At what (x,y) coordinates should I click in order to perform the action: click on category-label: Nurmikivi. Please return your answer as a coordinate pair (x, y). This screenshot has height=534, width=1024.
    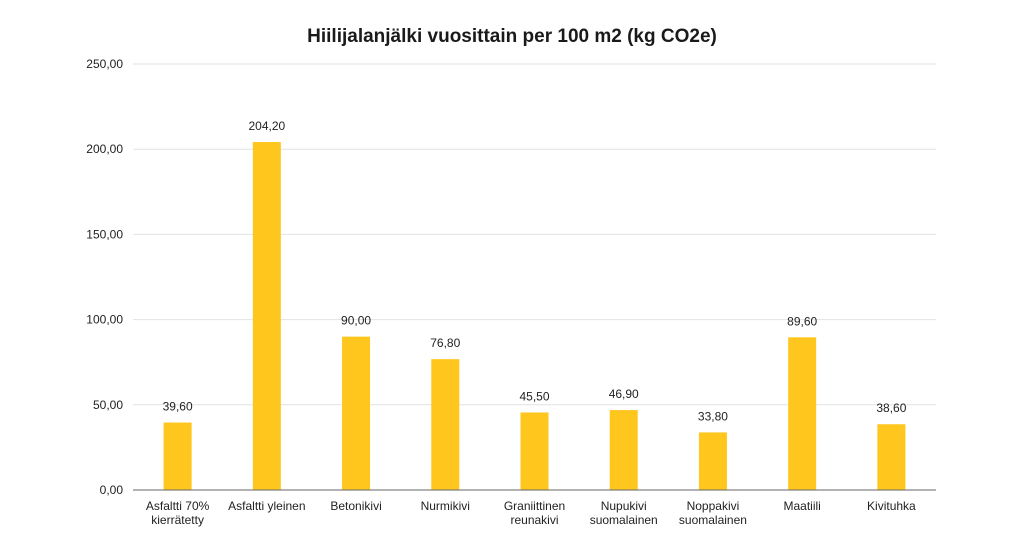
    Looking at the image, I should click on (445, 506).